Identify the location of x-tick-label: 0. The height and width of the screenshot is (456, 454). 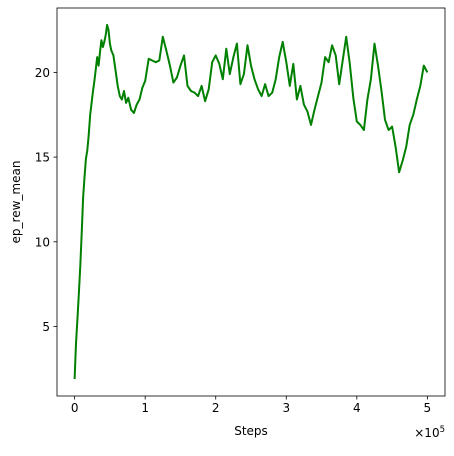
(75, 408).